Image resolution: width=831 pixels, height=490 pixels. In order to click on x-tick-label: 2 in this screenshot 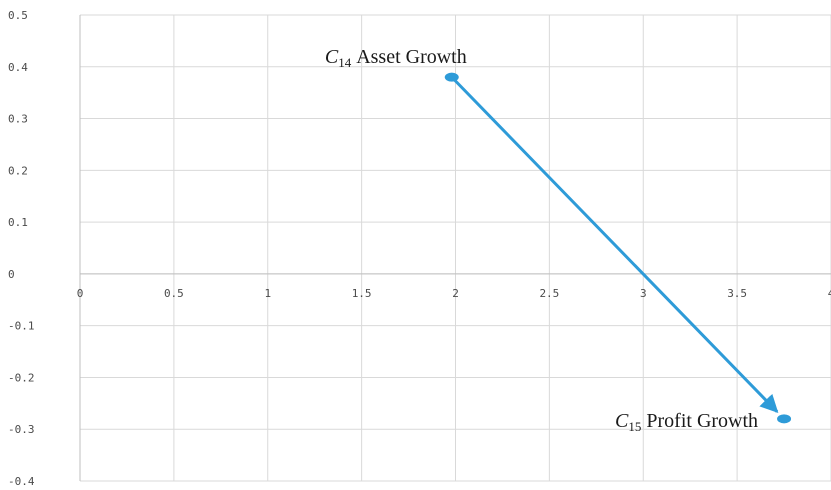, I will do `click(455, 293)`.